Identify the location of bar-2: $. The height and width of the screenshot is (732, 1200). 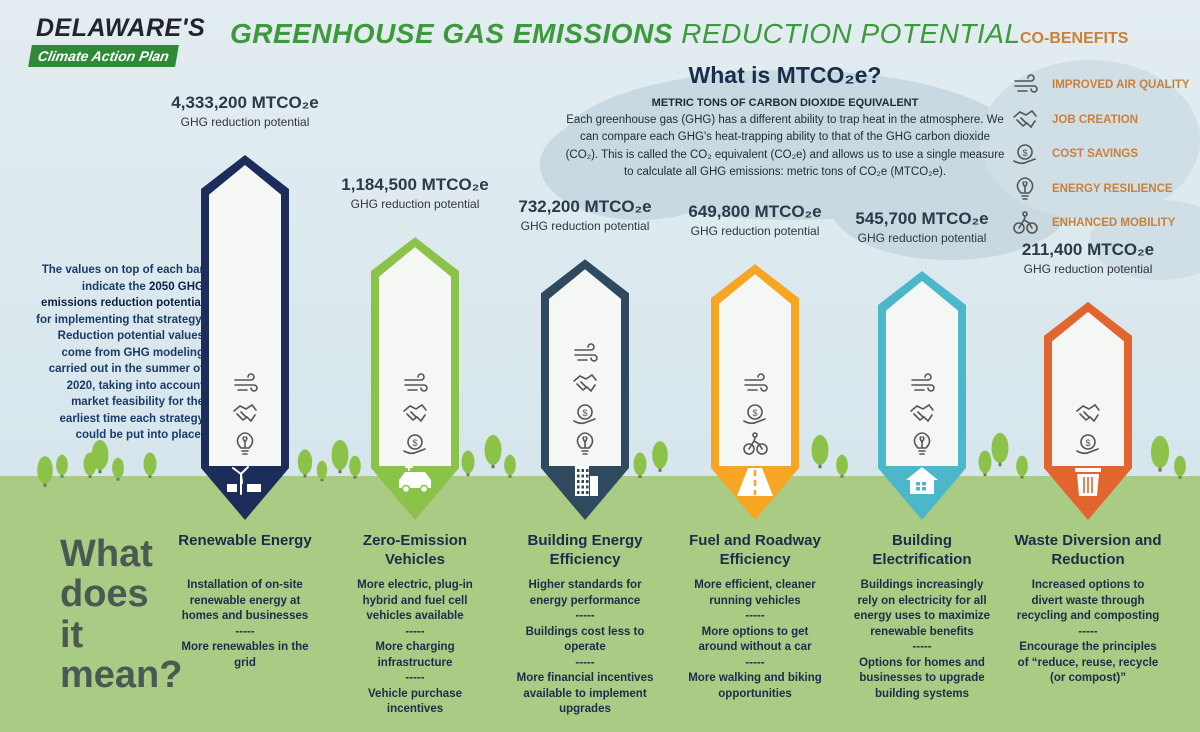
(415, 378).